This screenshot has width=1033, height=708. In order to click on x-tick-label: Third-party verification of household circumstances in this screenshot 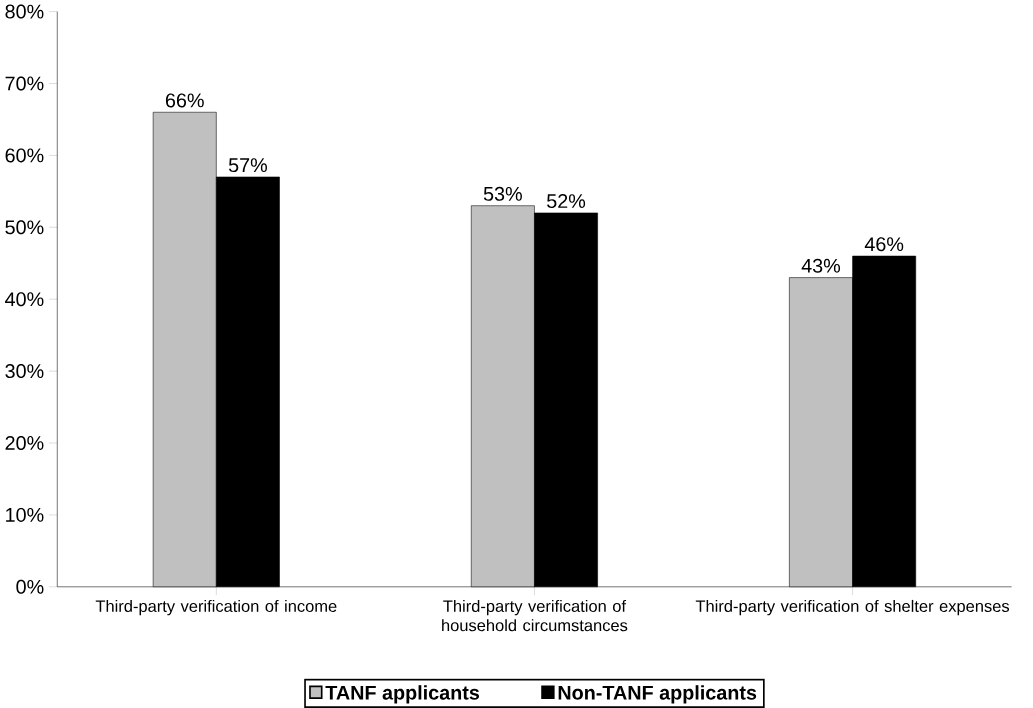, I will do `click(535, 615)`.